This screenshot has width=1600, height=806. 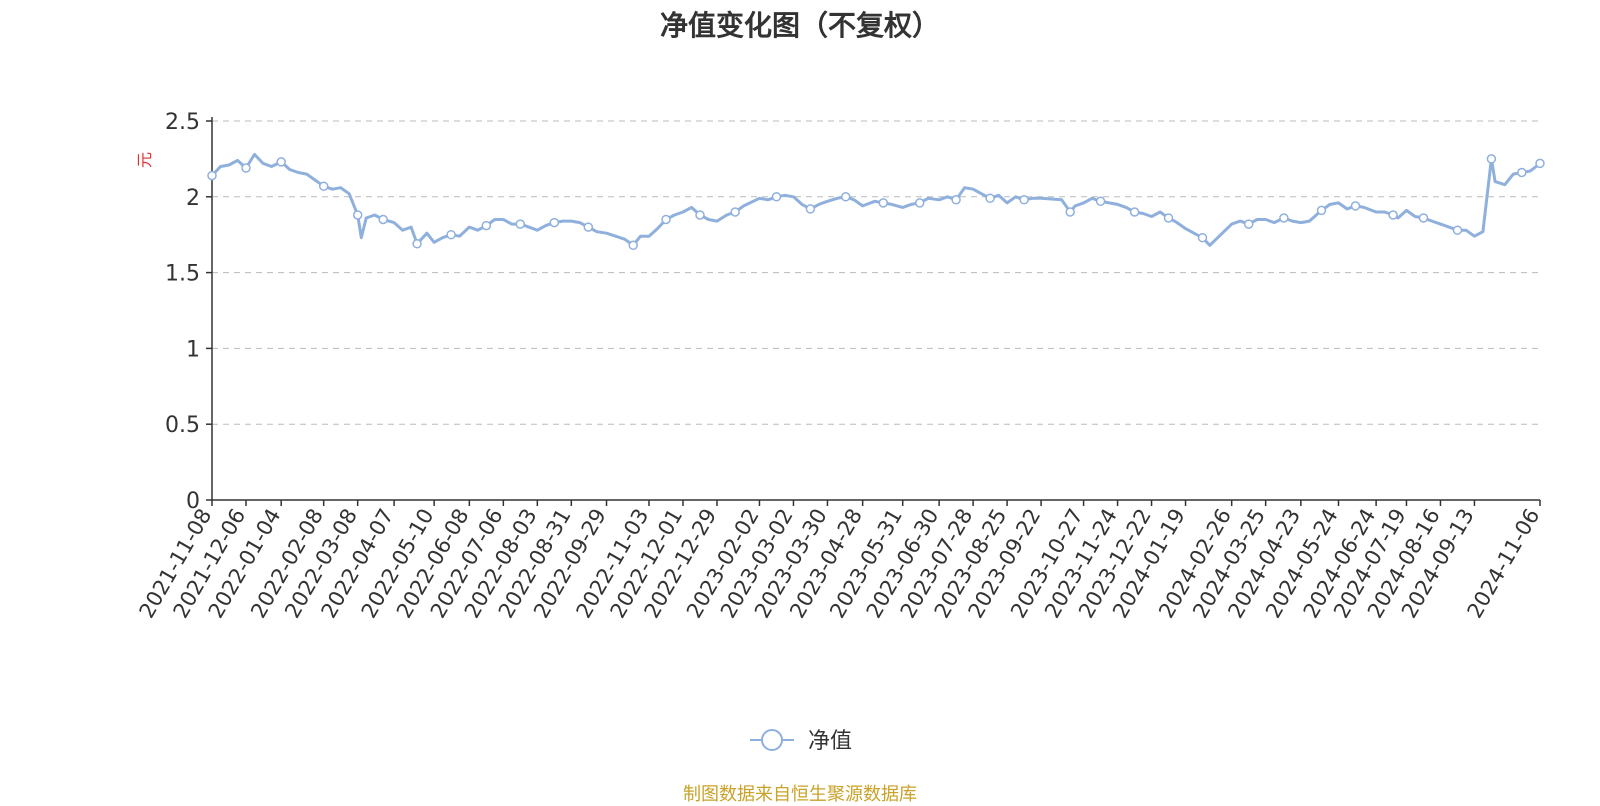 I want to click on legend-marker-icon, so click(x=772, y=740).